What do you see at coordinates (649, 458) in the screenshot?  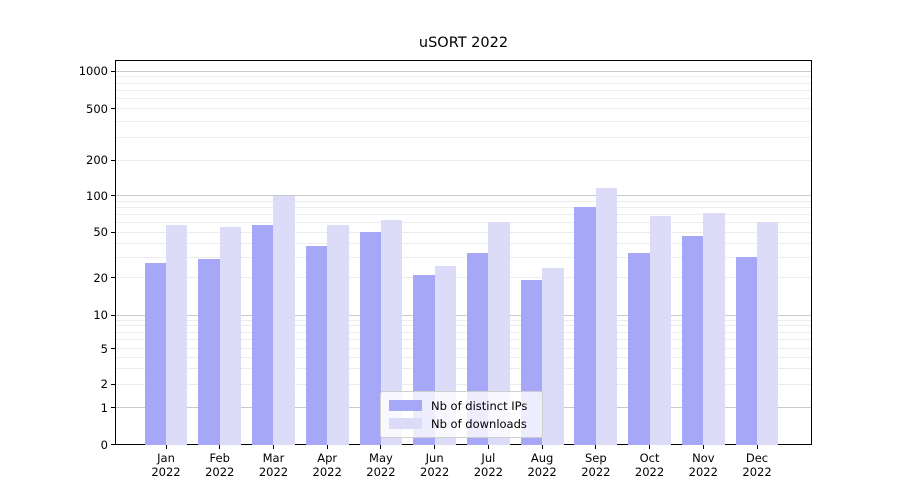 I see `x-tick-month: Oct` at bounding box center [649, 458].